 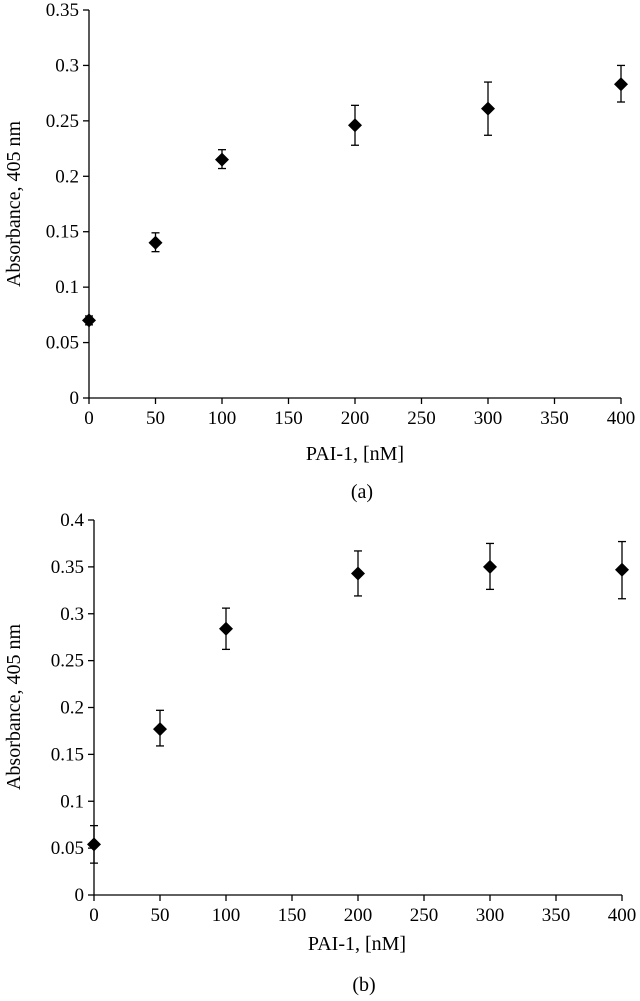 I want to click on chart-b-x-tick-label: 0, so click(x=94, y=915).